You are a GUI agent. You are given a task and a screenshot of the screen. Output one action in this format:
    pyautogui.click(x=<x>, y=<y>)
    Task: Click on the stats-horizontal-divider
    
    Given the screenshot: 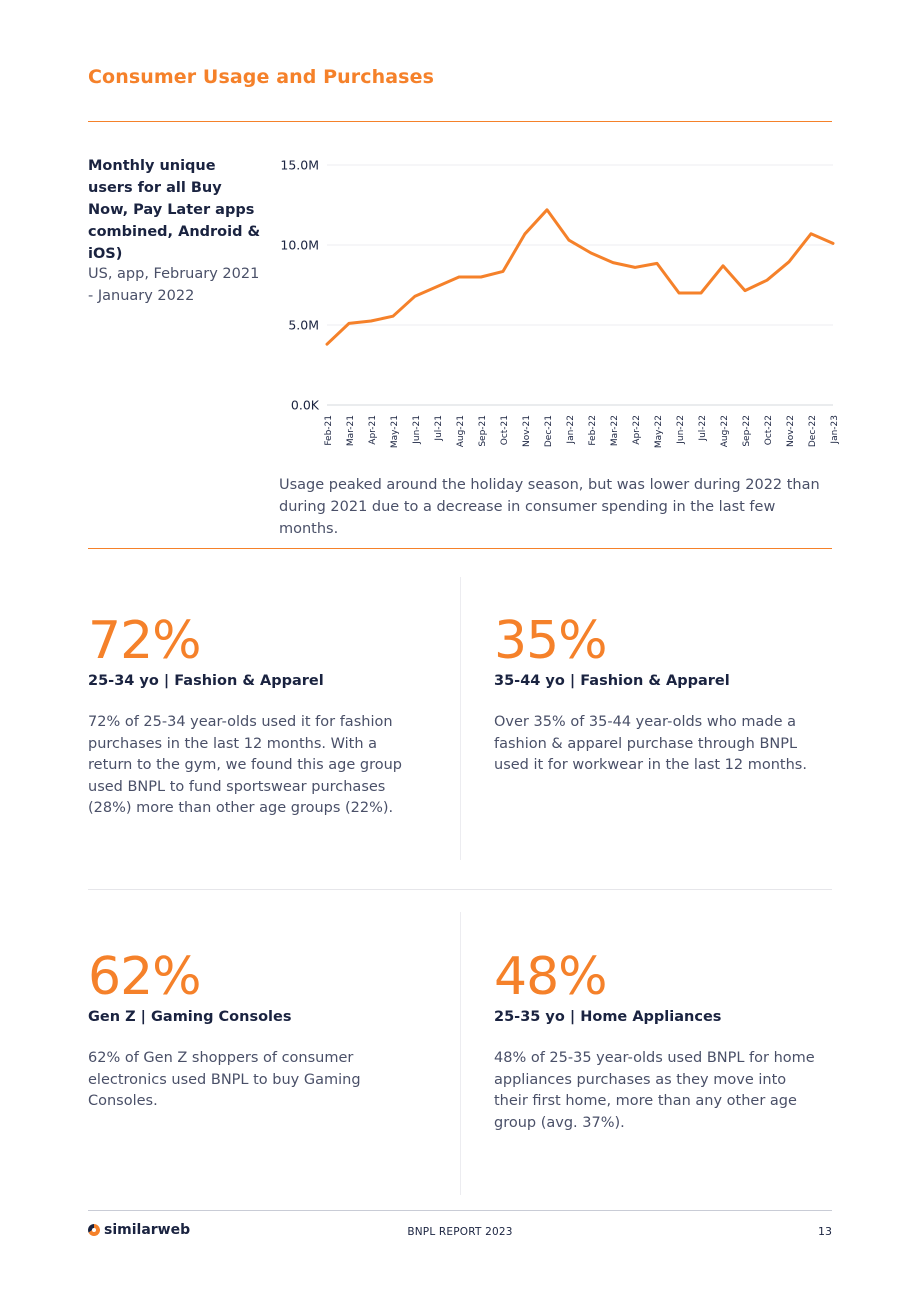 What is the action you would take?
    pyautogui.click(x=460, y=889)
    